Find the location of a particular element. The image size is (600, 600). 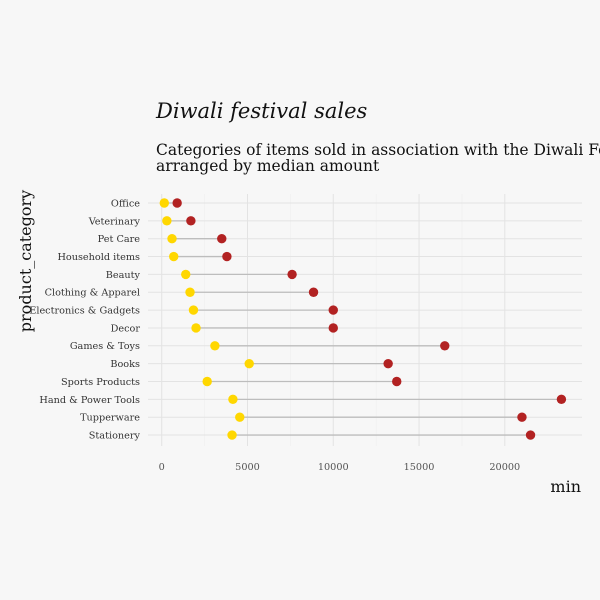

x-tick-label: 0 is located at coordinates (162, 467).